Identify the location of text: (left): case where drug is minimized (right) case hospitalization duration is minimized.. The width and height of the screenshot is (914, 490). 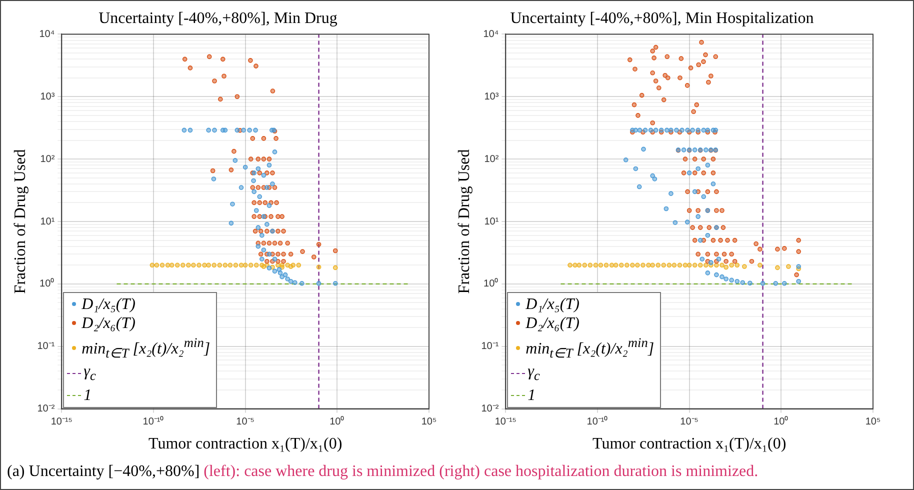
(481, 471).